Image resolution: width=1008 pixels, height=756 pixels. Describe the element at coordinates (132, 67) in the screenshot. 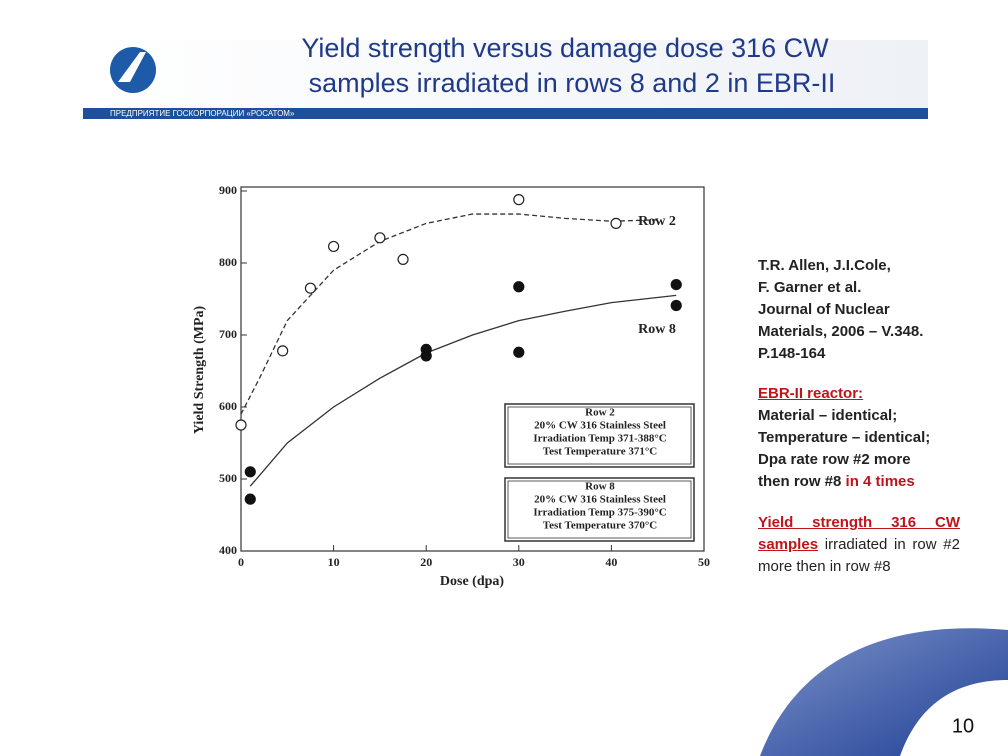

I see `logo-mark` at that location.